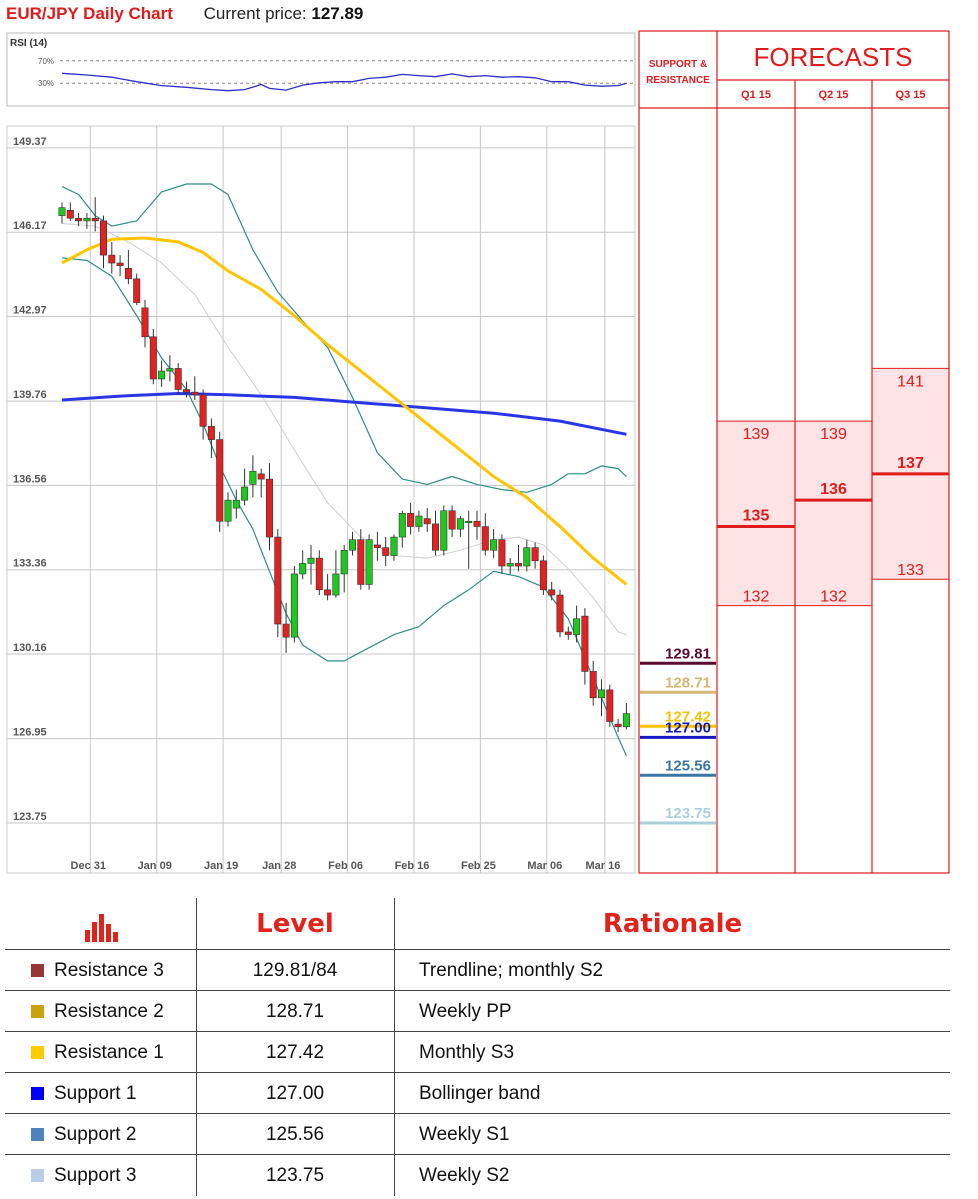  Describe the element at coordinates (109, 970) in the screenshot. I see `level-name: Resistance 3` at that location.